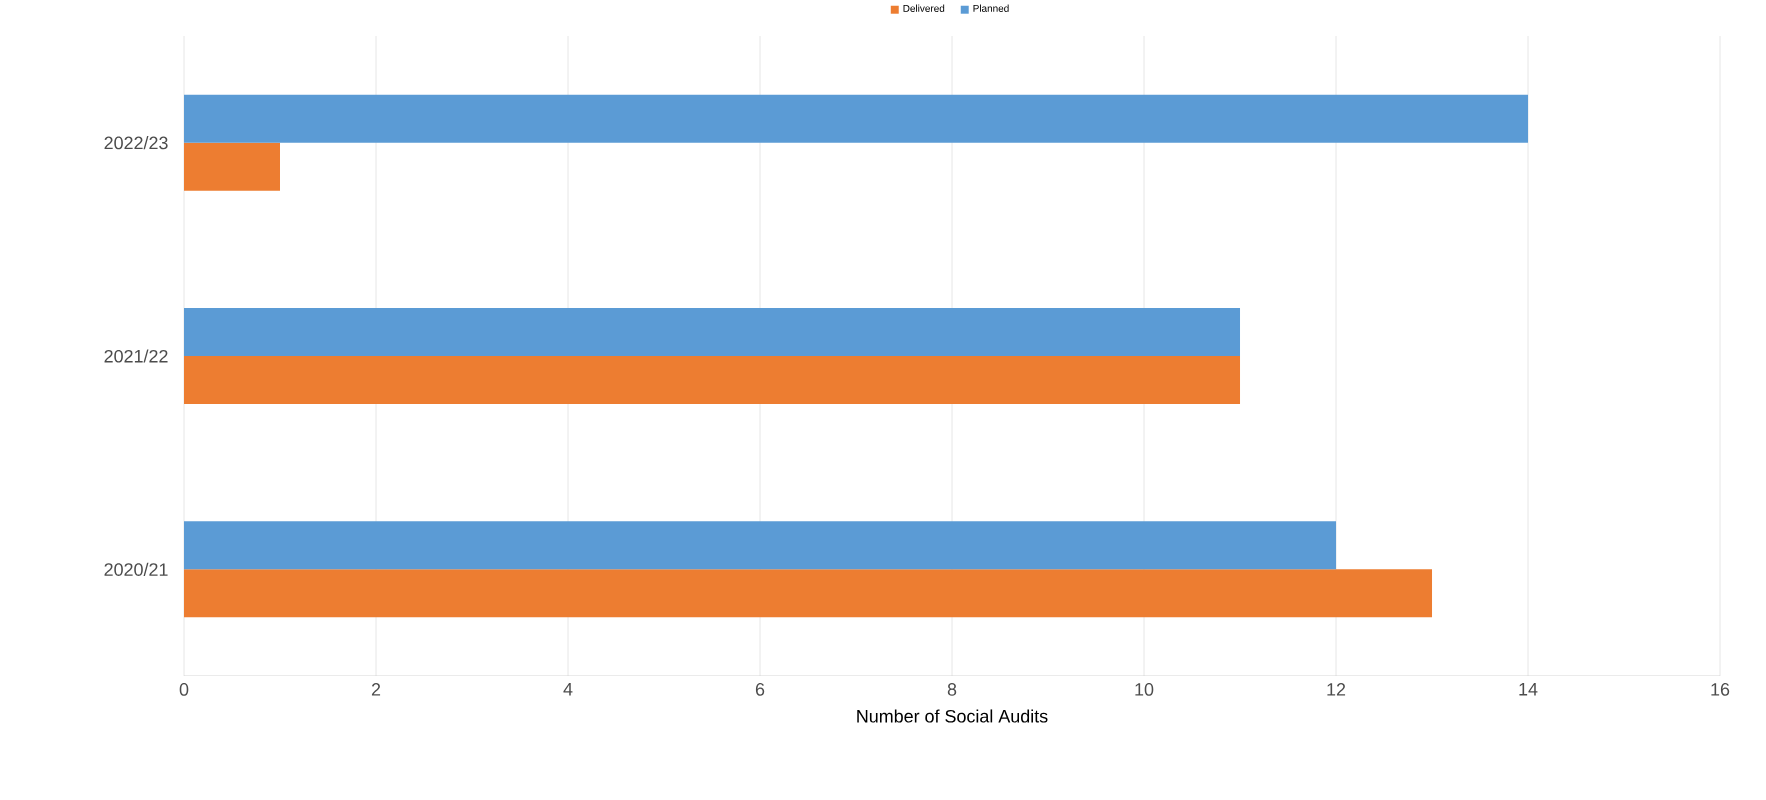 Image resolution: width=1766 pixels, height=800 pixels. Describe the element at coordinates (760, 689) in the screenshot. I see `x-tick-label: 6` at that location.